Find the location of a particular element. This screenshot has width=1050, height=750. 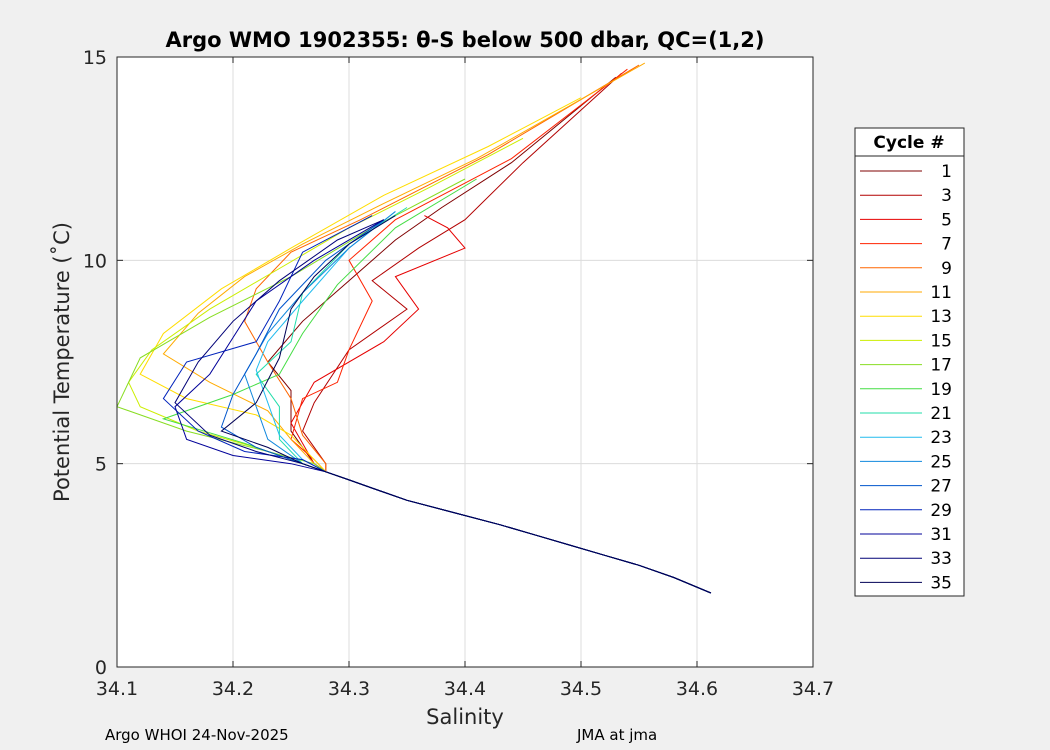

legend-label: 9 is located at coordinates (946, 269).